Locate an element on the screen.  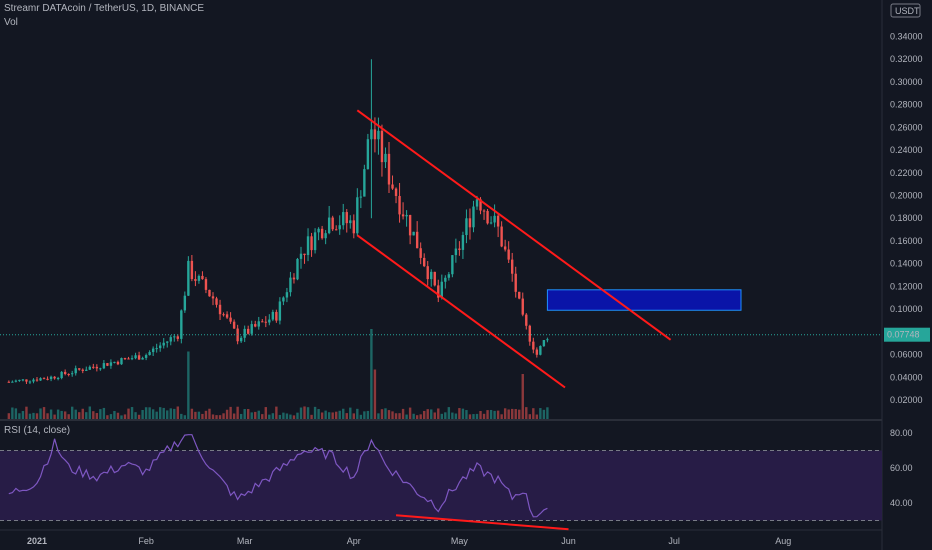
target-zone is located at coordinates (644, 300).